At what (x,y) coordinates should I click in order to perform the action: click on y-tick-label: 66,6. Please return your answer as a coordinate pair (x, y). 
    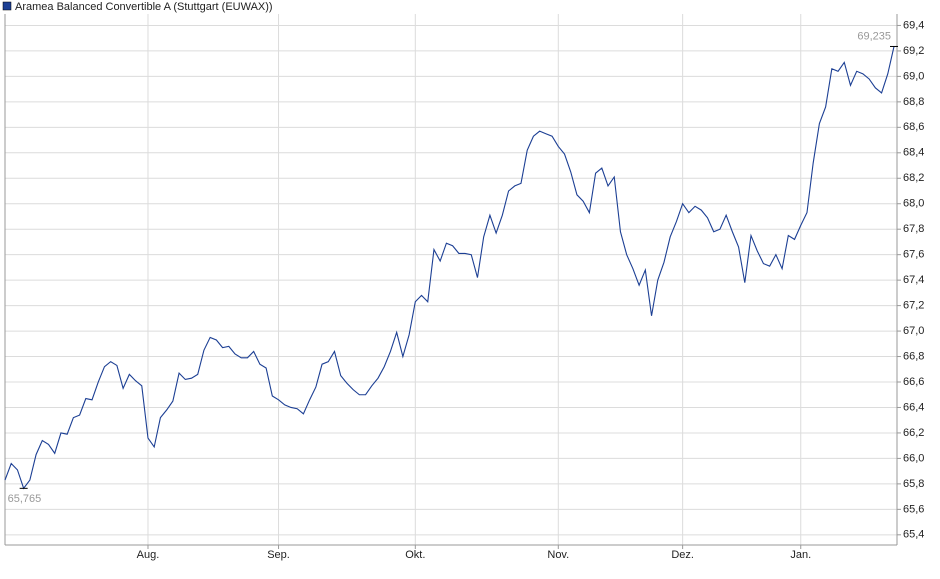
    Looking at the image, I should click on (913, 382).